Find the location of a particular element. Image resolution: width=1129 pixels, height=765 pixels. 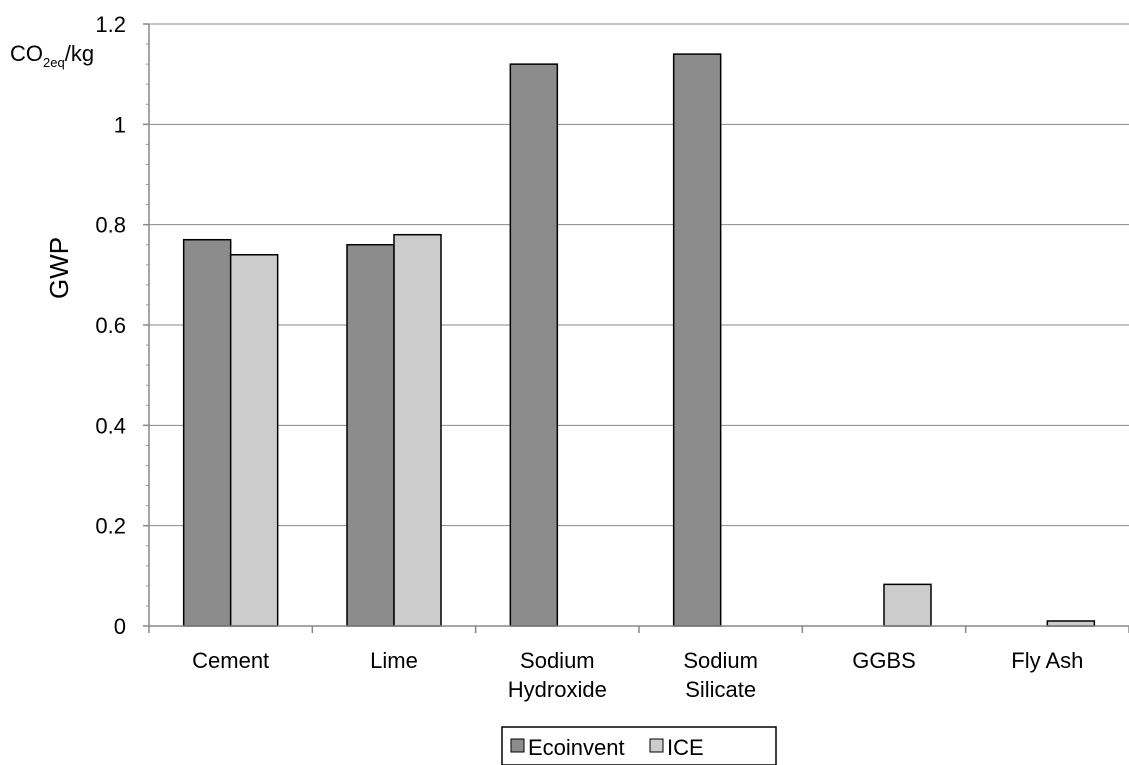

x-category-label: Lime is located at coordinates (394, 660).